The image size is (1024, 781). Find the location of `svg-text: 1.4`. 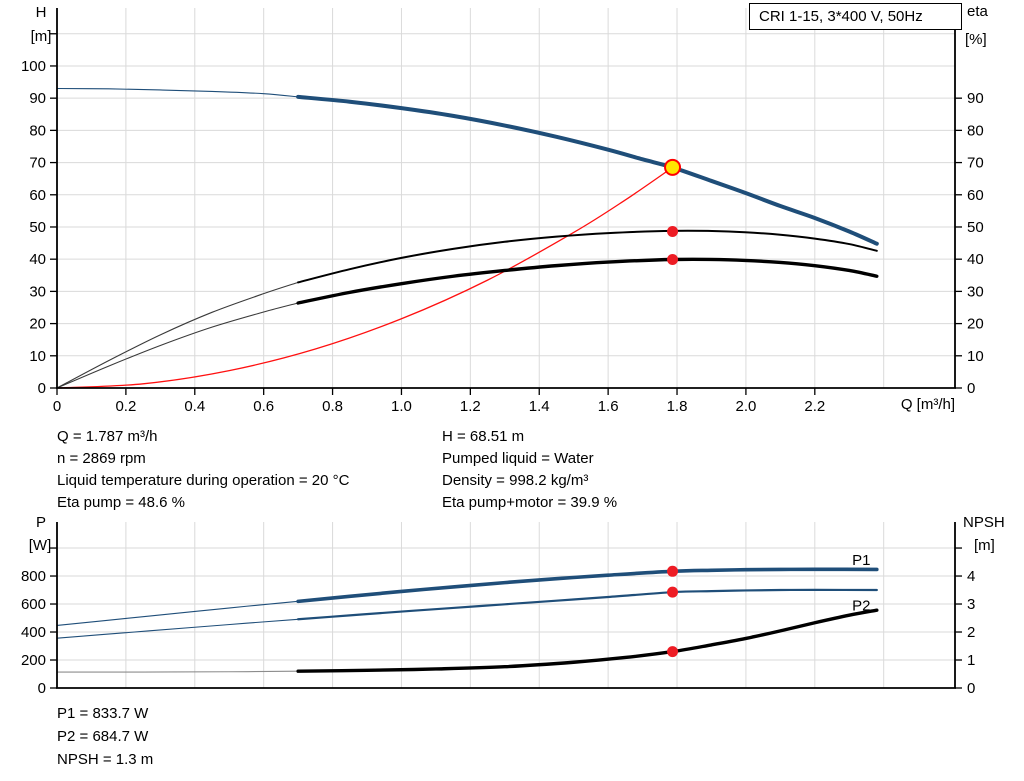

svg-text: 1.4 is located at coordinates (539, 406).